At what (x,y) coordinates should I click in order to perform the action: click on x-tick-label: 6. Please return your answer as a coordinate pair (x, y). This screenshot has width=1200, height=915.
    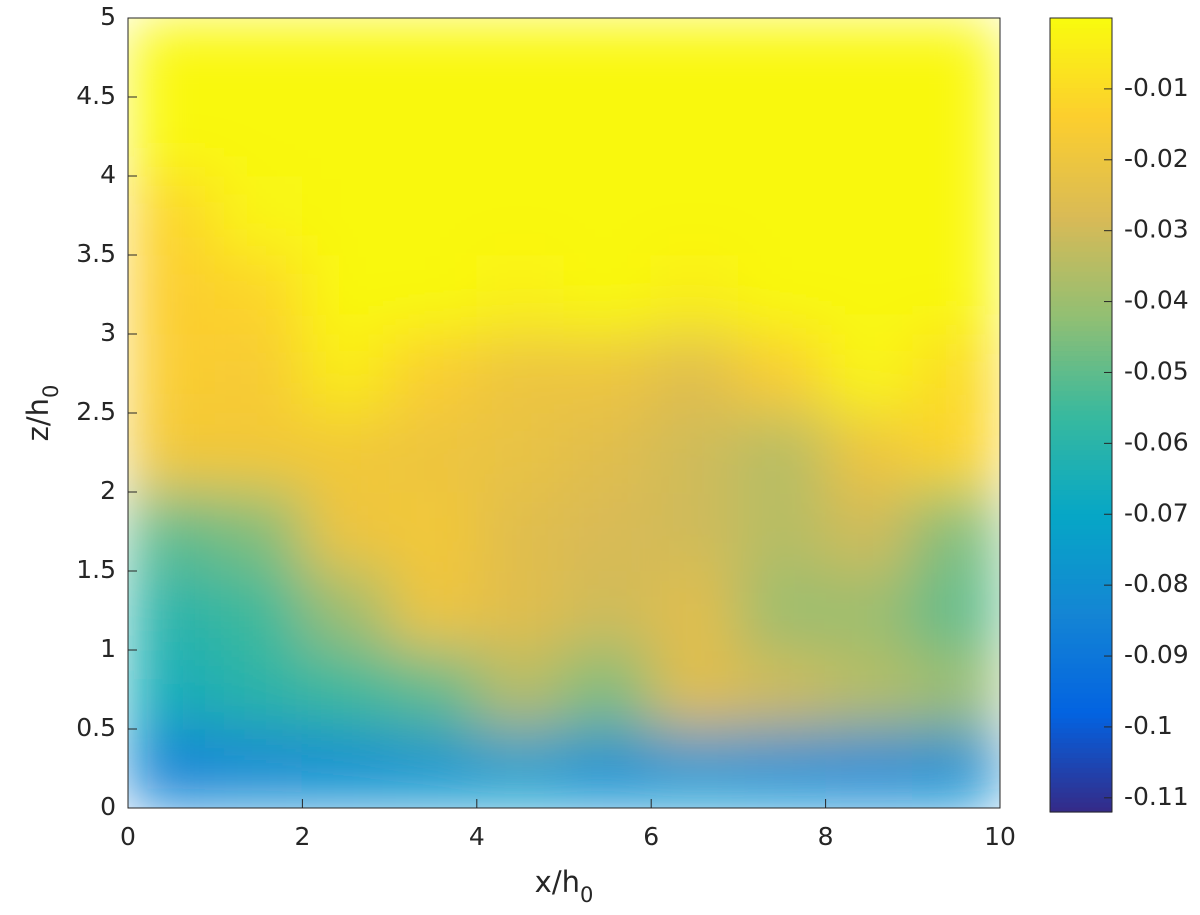
    Looking at the image, I should click on (651, 836).